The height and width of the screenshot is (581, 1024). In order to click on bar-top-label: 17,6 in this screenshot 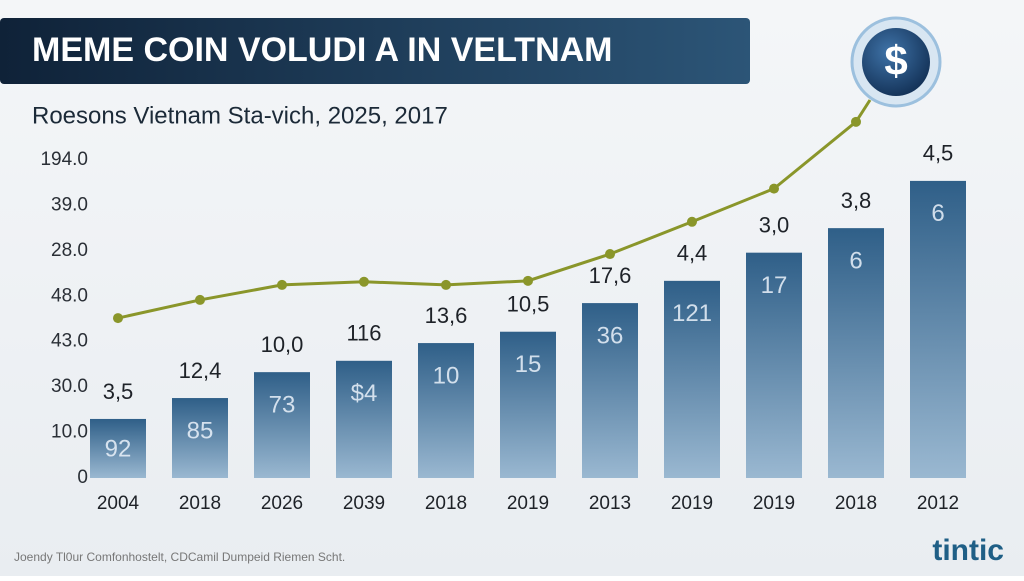, I will do `click(610, 275)`.